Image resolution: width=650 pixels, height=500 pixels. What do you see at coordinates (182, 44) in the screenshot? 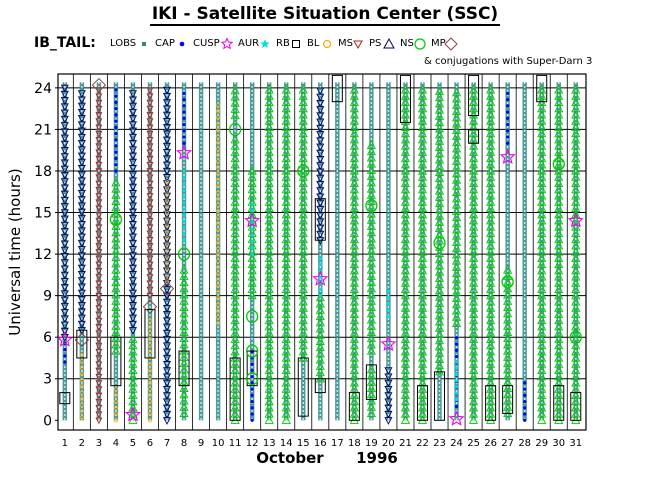
I see `legend-marker-cap` at bounding box center [182, 44].